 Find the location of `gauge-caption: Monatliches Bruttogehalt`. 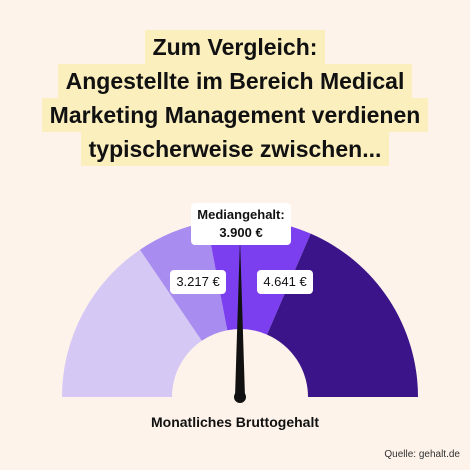

gauge-caption: Monatliches Bruttogehalt is located at coordinates (234, 422).